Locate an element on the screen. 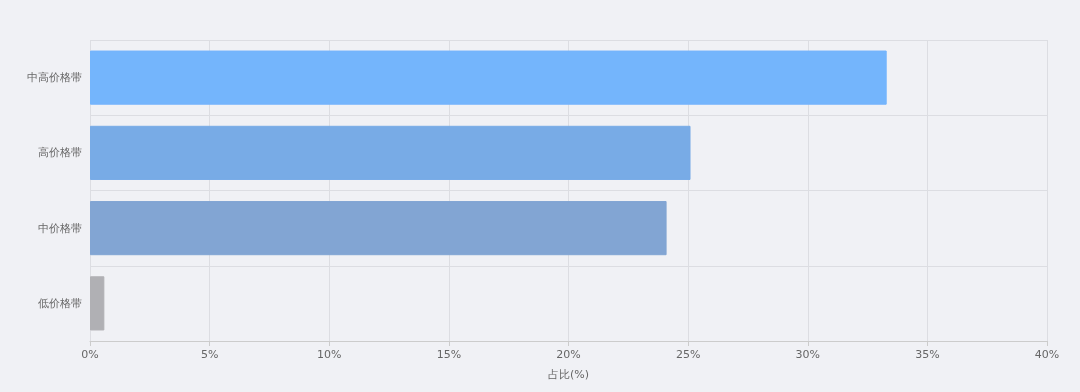 This screenshot has width=1080, height=392. x-tick-label: 10% is located at coordinates (329, 354).